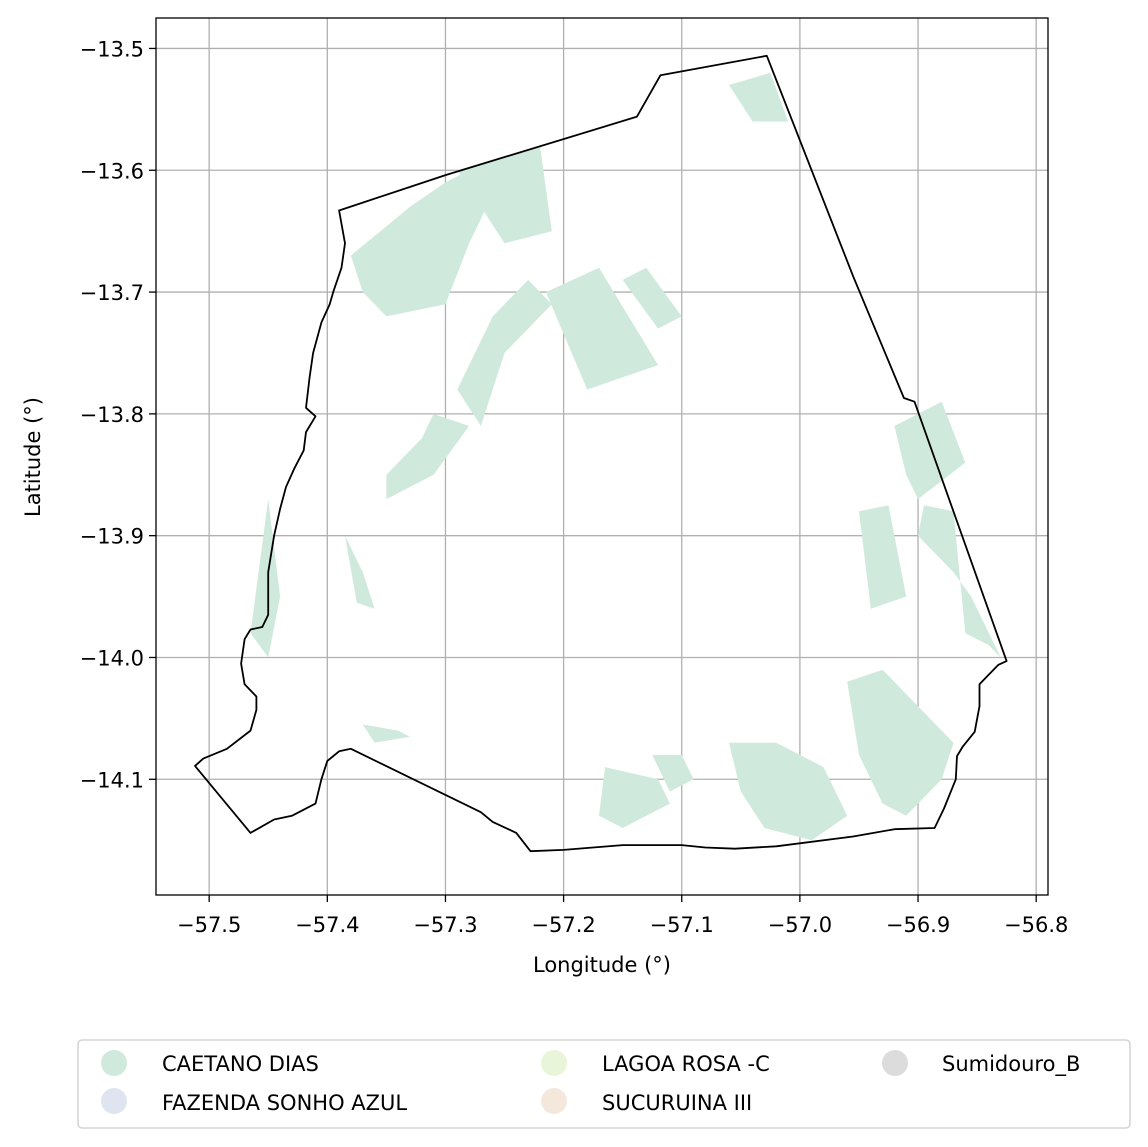 This screenshot has width=1148, height=1147. Describe the element at coordinates (677, 1103) in the screenshot. I see `legend-label-sucuruina-iii: SUCURUINA III` at that location.